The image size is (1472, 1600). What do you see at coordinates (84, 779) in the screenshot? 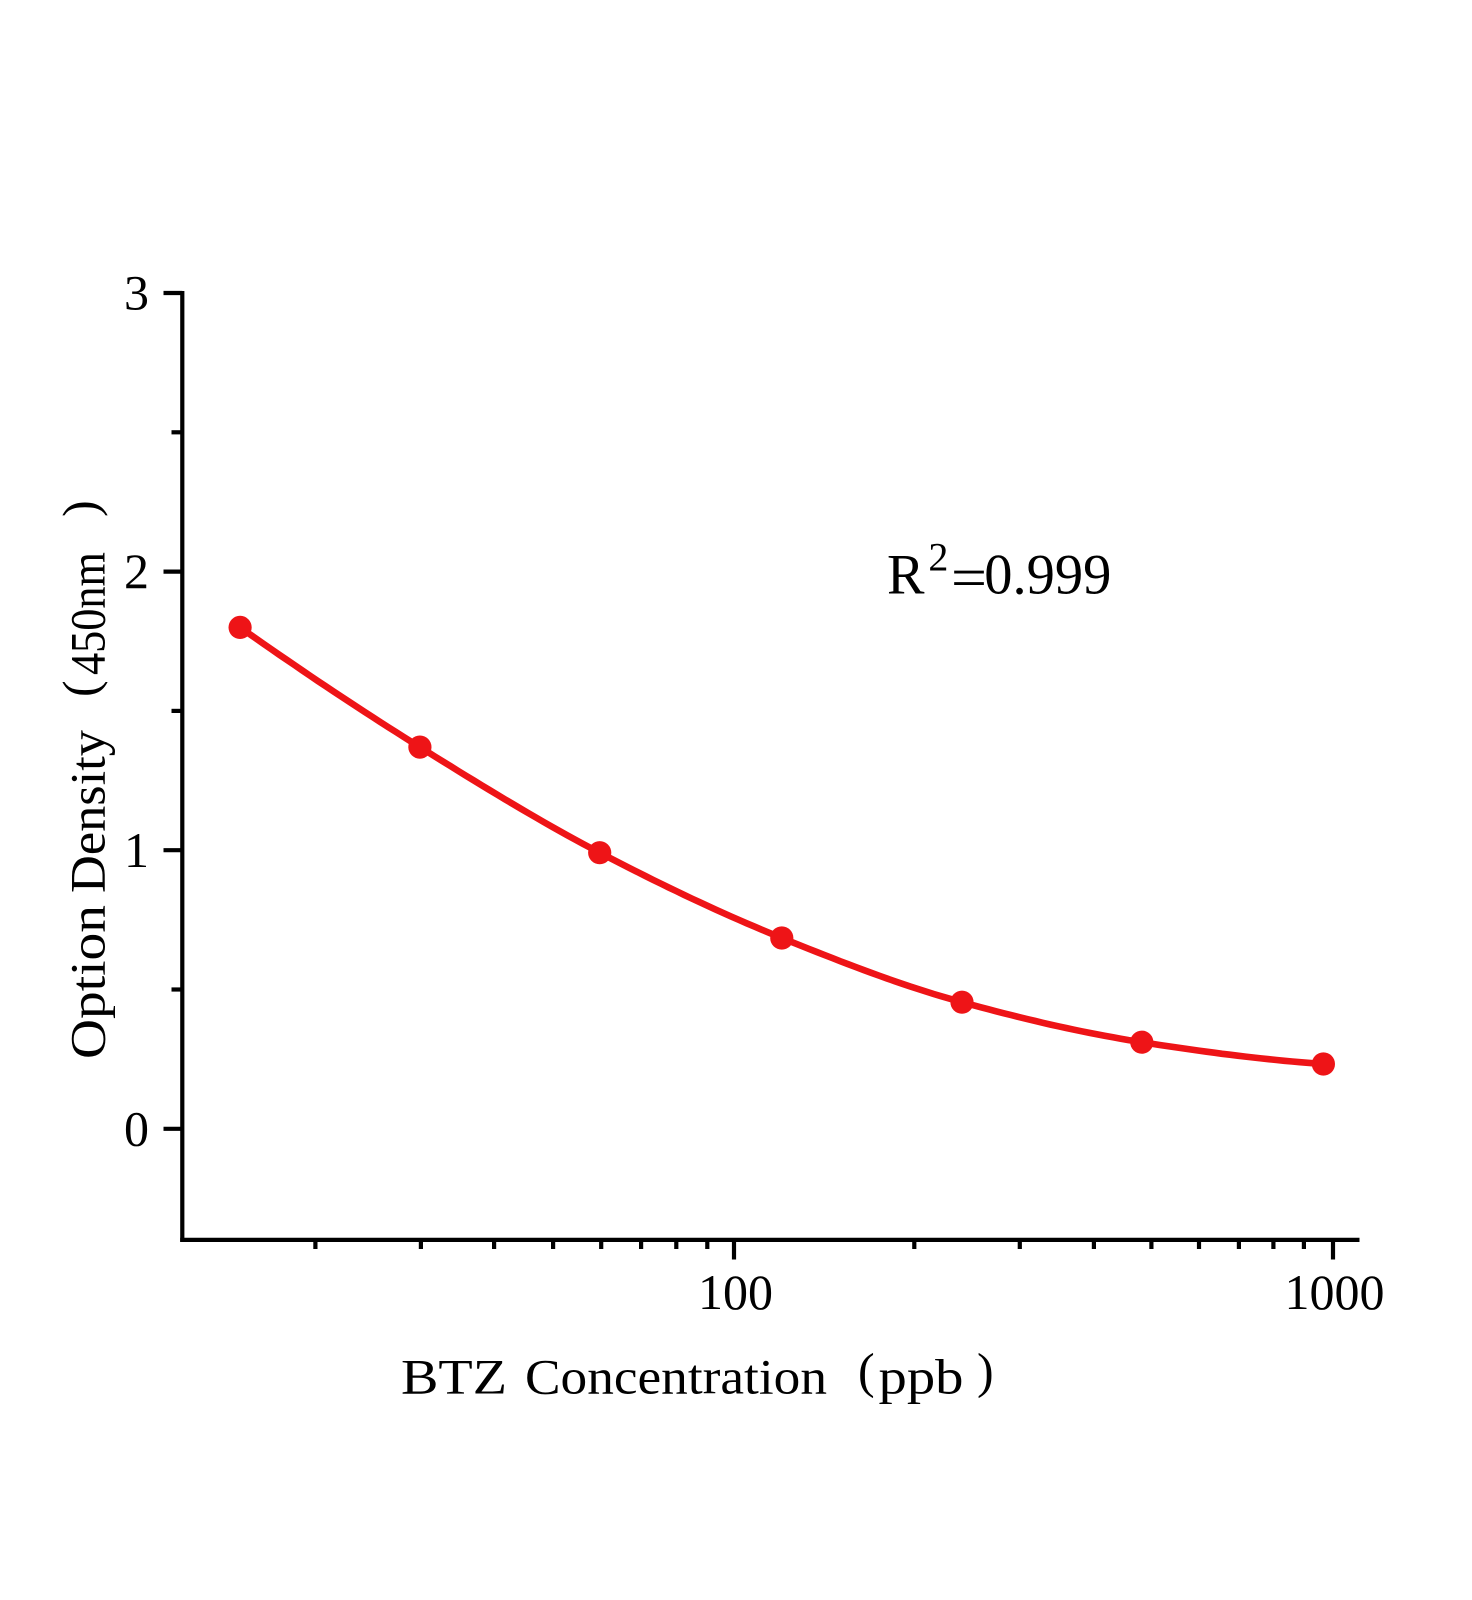
I see `svg-text: OptionDensity(450nm)` at bounding box center [84, 779].